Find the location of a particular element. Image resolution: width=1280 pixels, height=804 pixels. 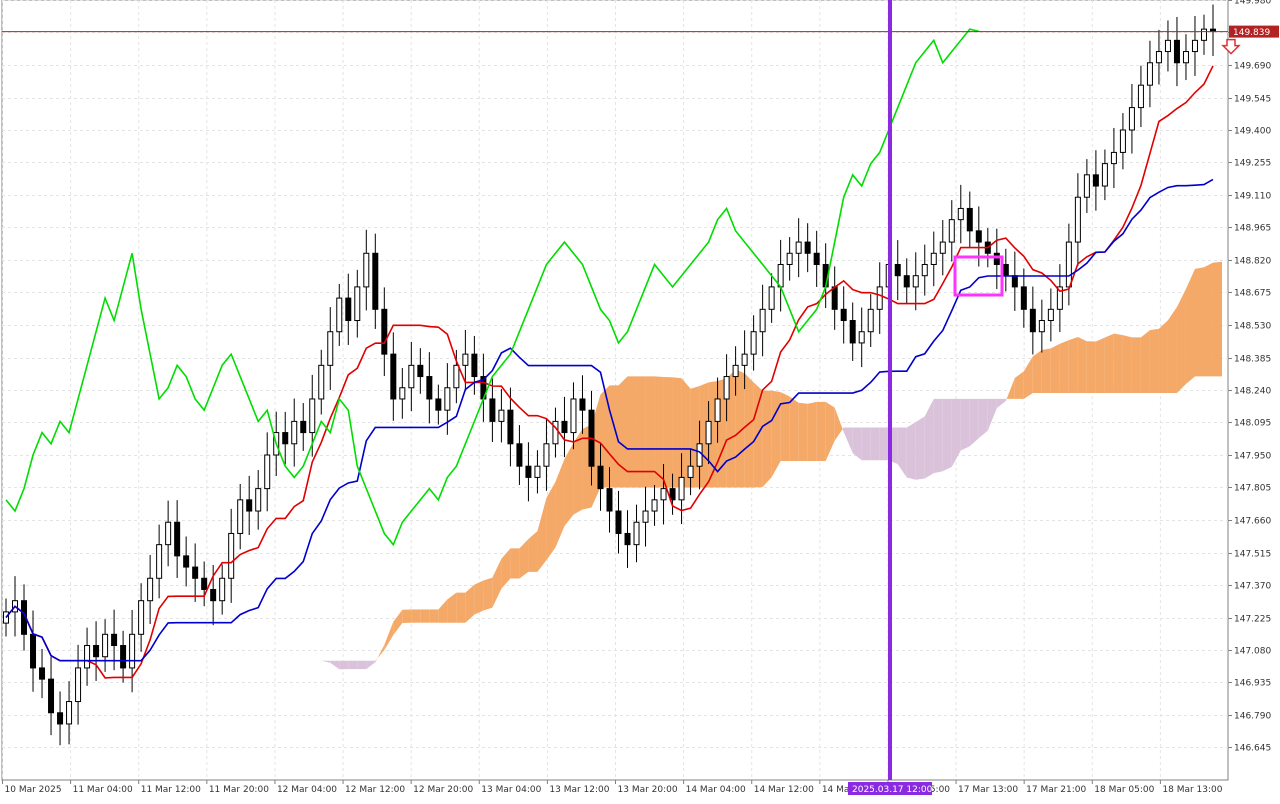

x-tick-label: 11 Mar 20:00 is located at coordinates (239, 790).